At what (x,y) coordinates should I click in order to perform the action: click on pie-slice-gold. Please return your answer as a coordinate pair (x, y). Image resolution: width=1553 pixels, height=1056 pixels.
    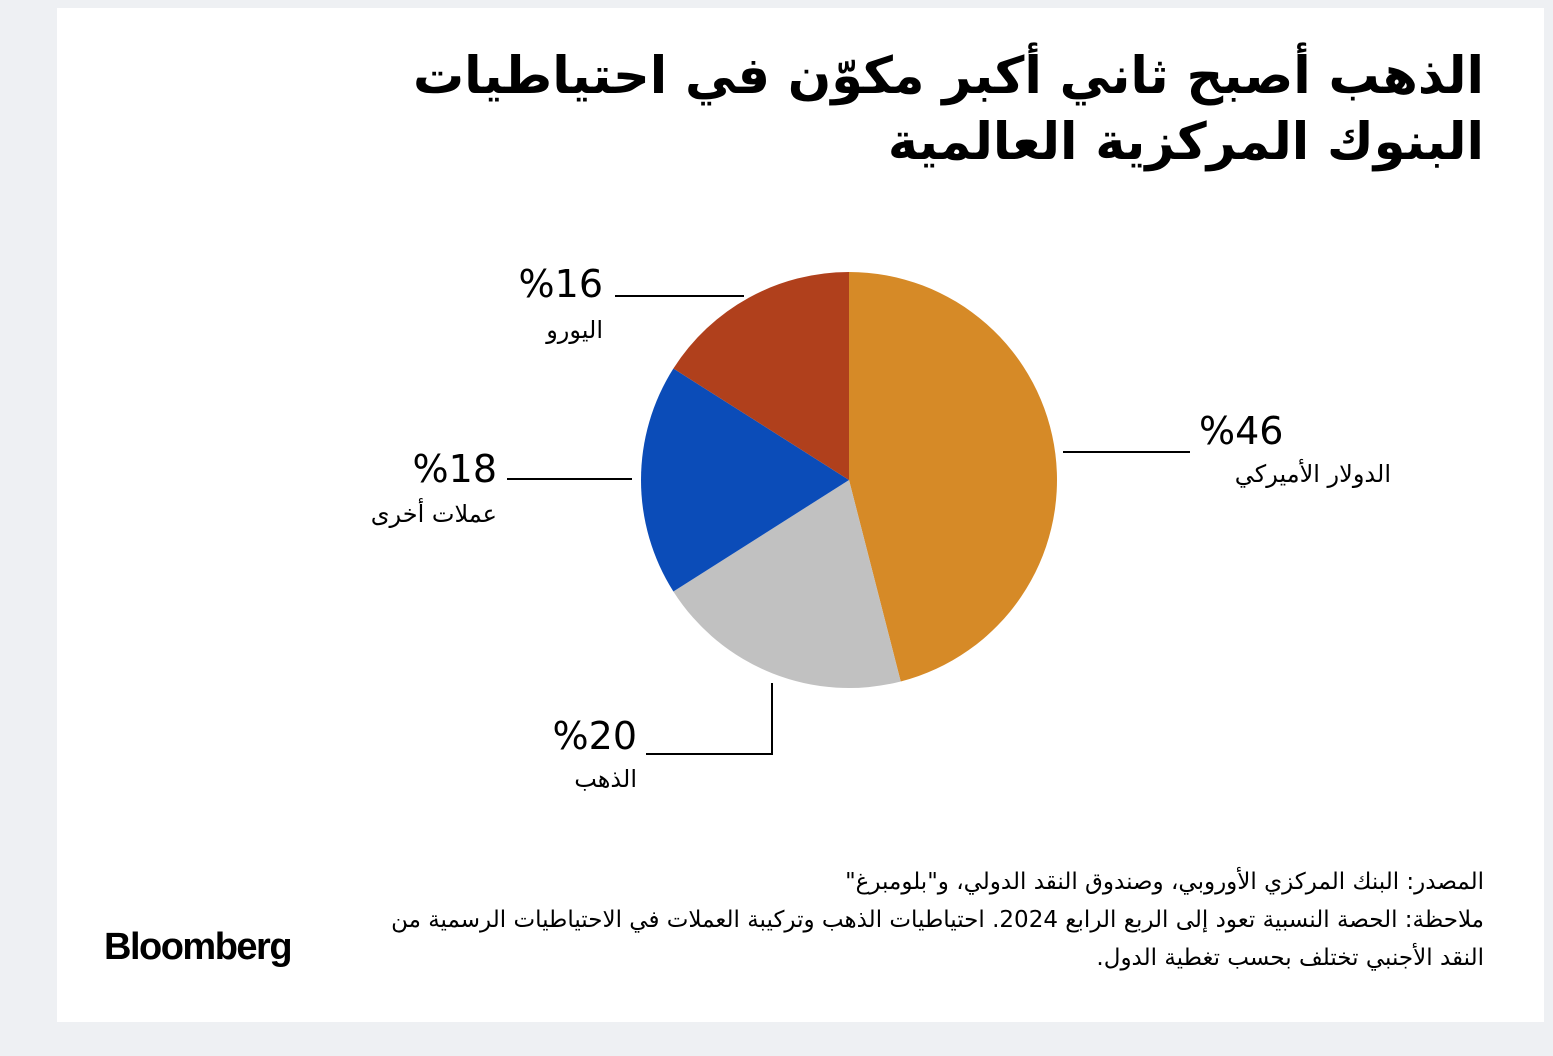
    Looking at the image, I should click on (787, 584).